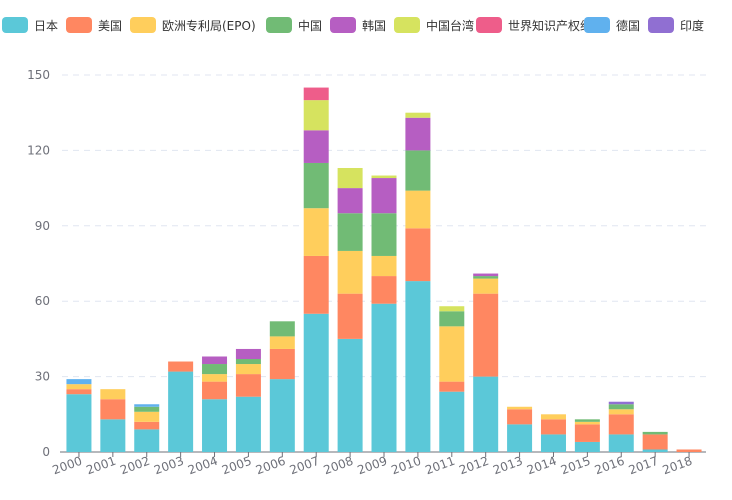  Describe the element at coordinates (450, 25) in the screenshot. I see `legend-label: 中国台湾` at that location.